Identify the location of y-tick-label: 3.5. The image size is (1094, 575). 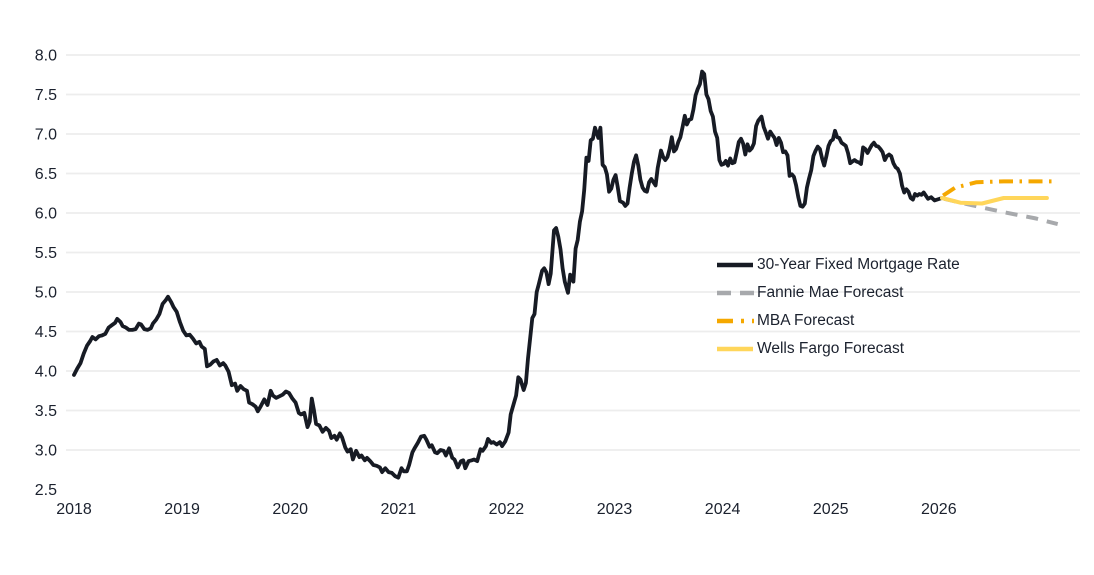
(46, 411).